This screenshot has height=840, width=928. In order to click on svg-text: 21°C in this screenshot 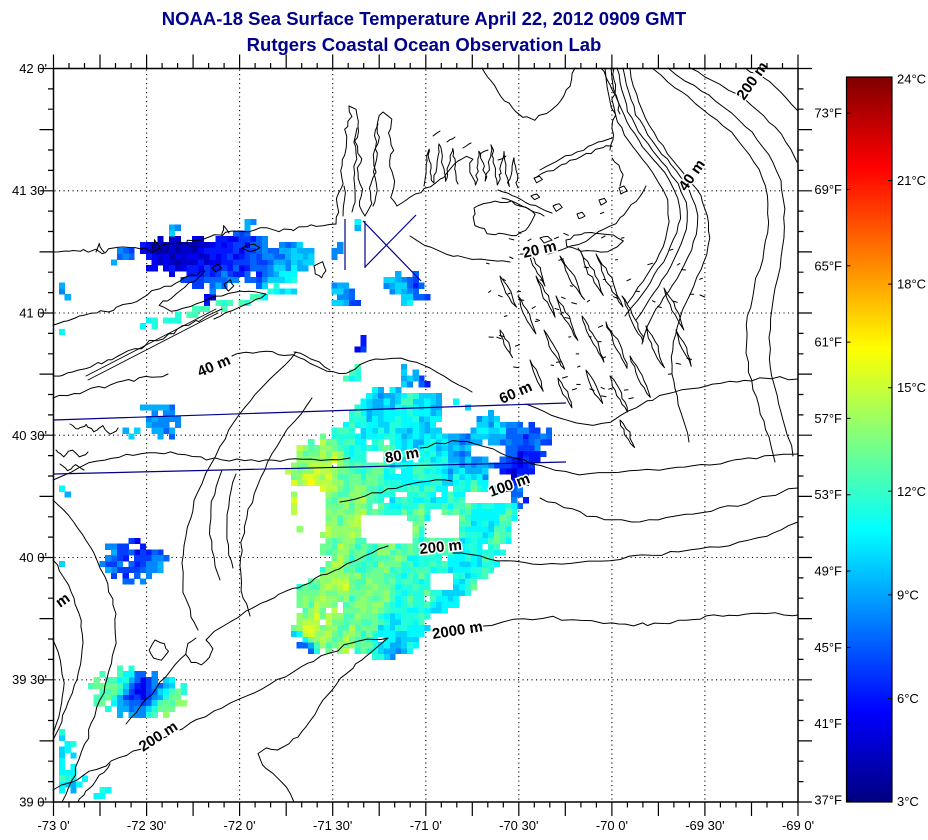, I will do `click(911, 180)`.